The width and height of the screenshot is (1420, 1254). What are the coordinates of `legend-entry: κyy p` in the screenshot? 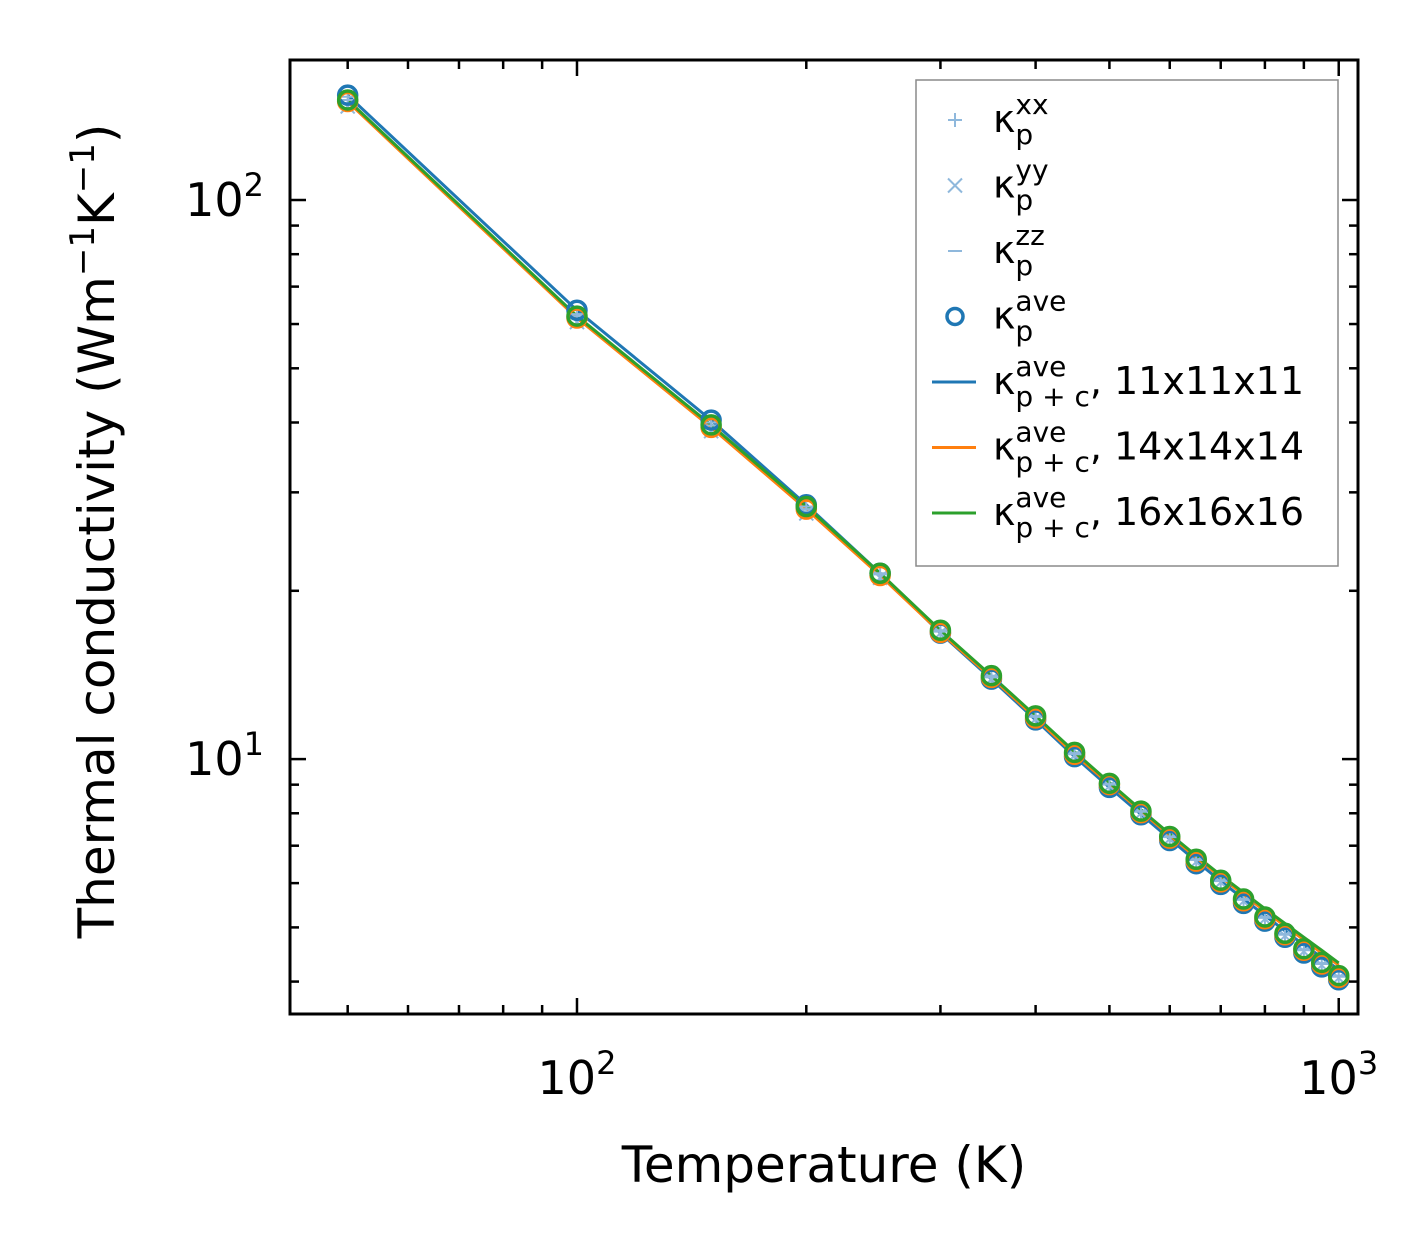 It's located at (998, 185).